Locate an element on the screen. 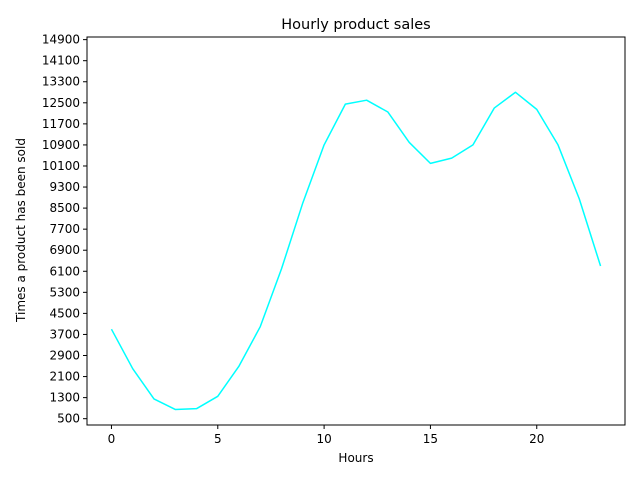 The height and width of the screenshot is (480, 640). y-tick-label: 7700 is located at coordinates (64, 229).